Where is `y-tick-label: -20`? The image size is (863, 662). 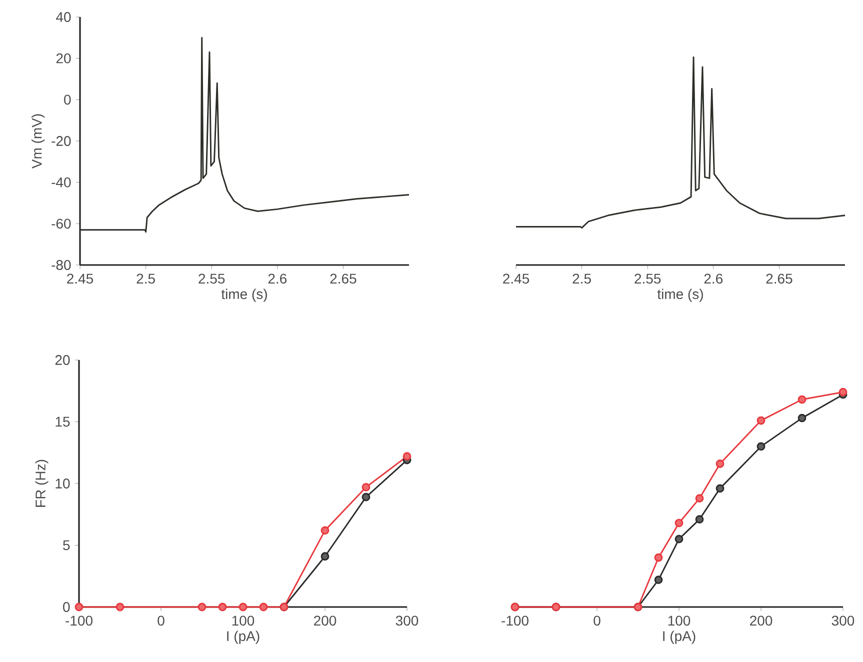
y-tick-label: -20 is located at coordinates (61, 141).